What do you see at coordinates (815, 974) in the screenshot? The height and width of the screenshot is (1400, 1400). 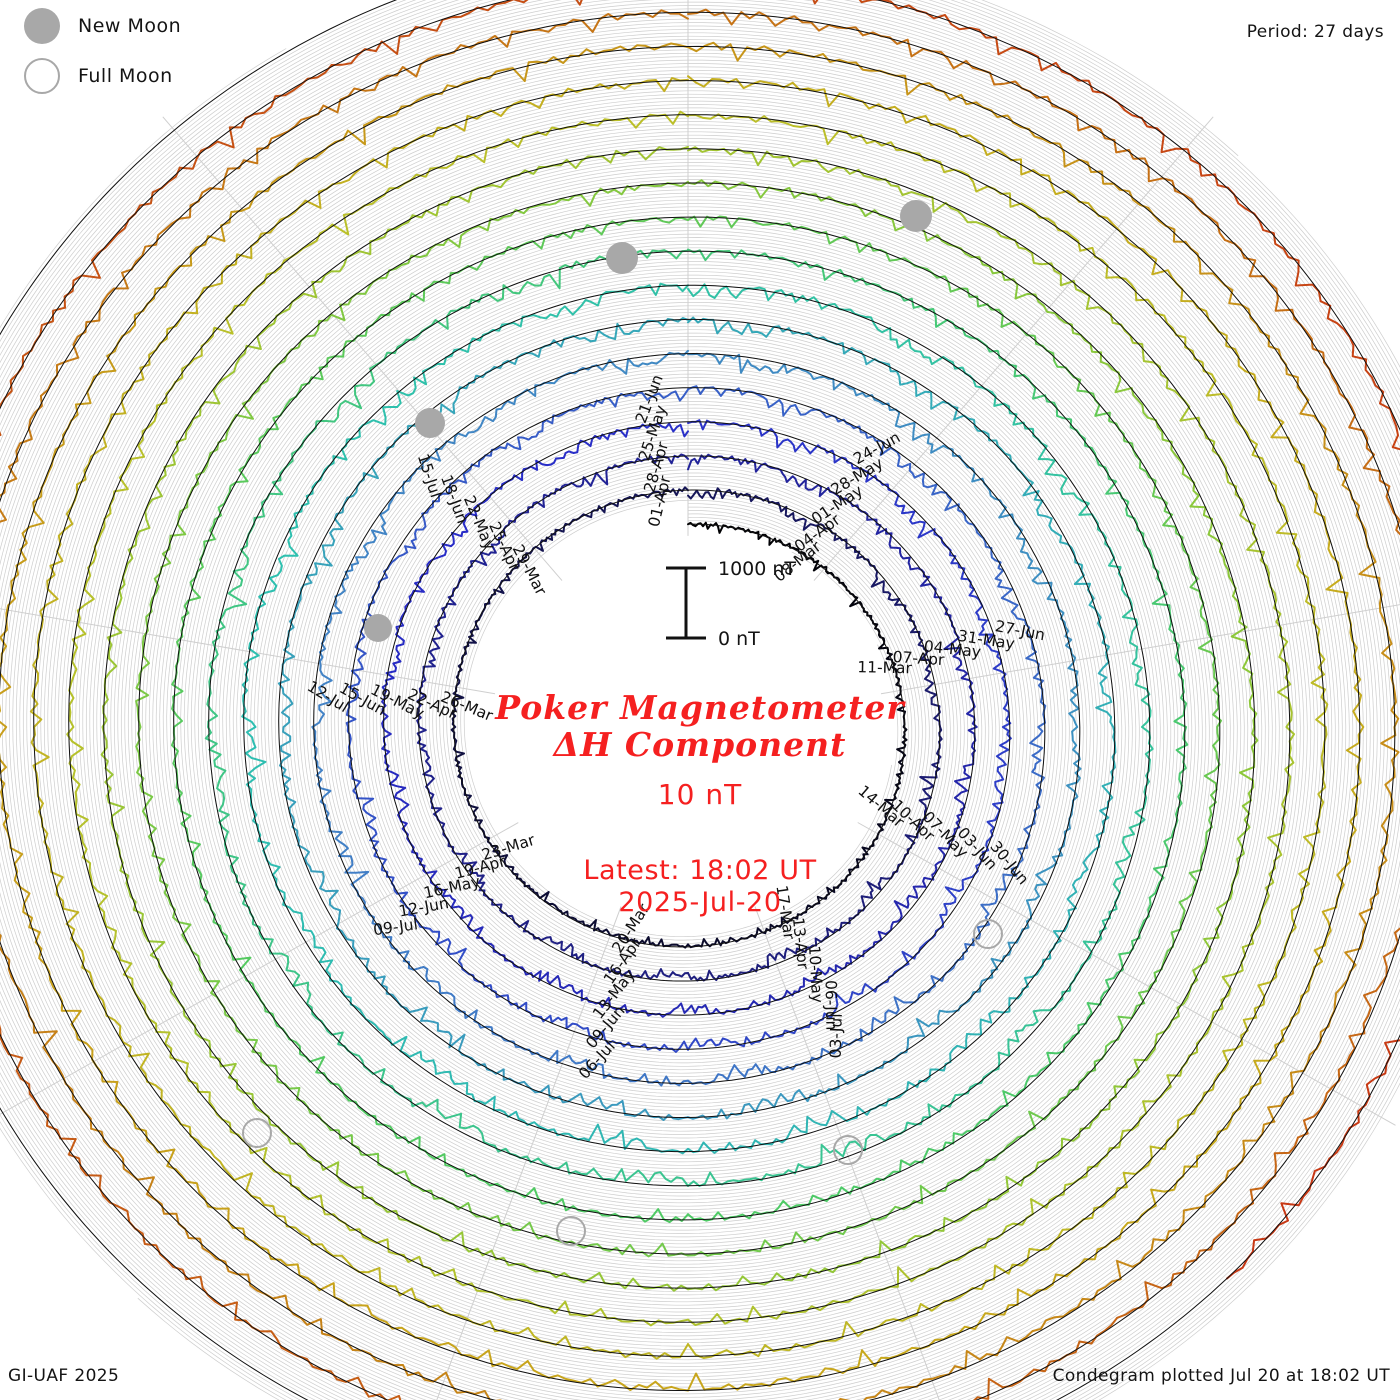 I see `date-label: 10-May` at bounding box center [815, 974].